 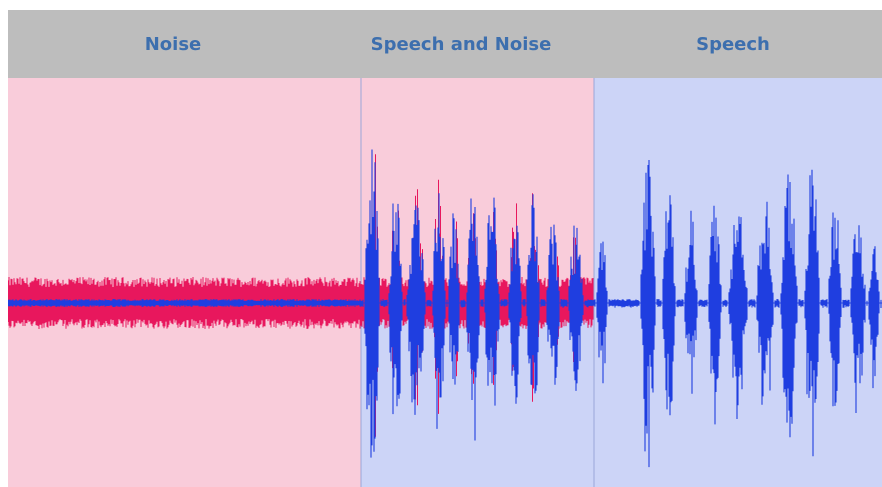 I want to click on region-label-speech-and-noise: Speech and Noise, so click(x=461, y=44).